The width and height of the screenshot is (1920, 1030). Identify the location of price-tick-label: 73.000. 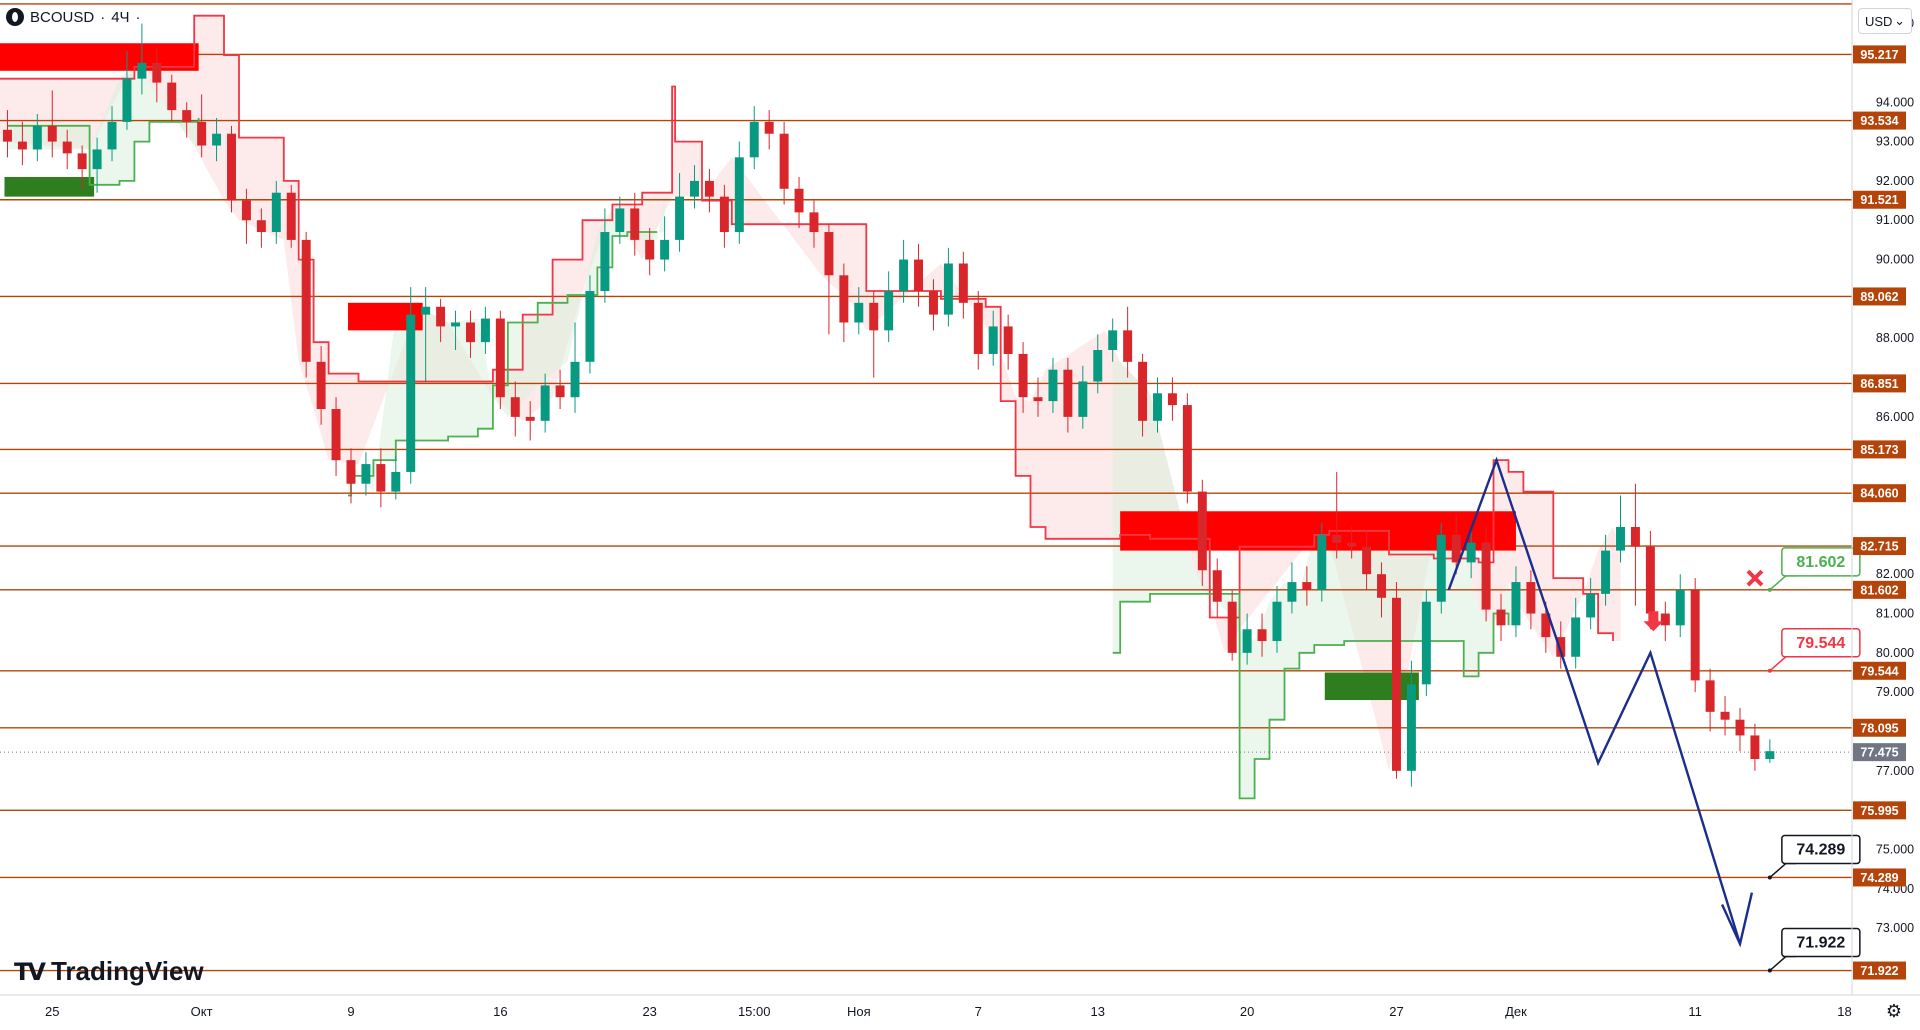
(1895, 928).